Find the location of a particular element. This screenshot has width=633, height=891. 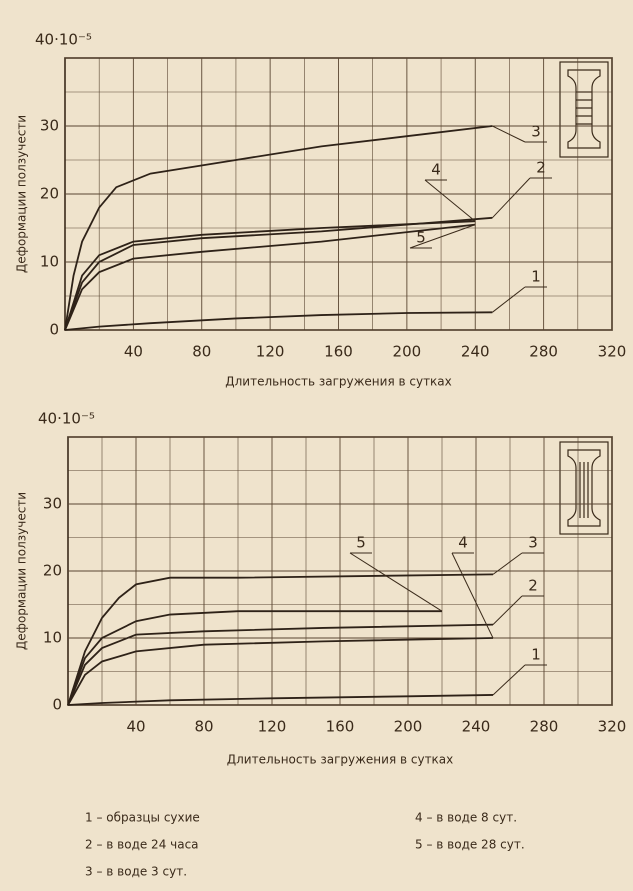

legend-item: 3 – в воде 3 сут. is located at coordinates (136, 872).